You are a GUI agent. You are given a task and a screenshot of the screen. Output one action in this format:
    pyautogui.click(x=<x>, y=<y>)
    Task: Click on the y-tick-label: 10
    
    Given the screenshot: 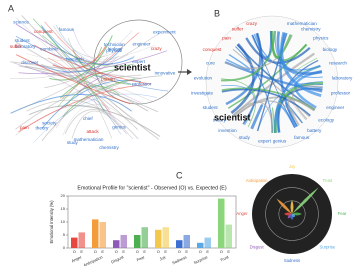 What is the action you would take?
    pyautogui.click(x=63, y=221)
    